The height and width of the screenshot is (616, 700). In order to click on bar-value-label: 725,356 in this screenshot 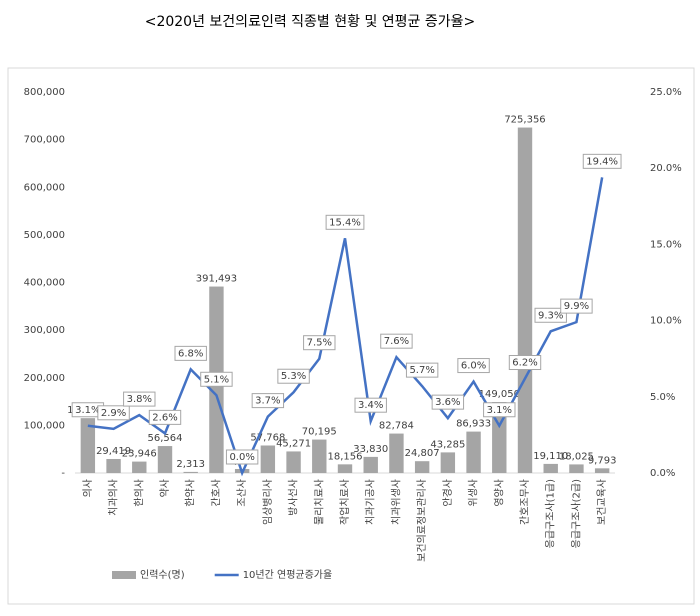, I will do `click(524, 120)`.